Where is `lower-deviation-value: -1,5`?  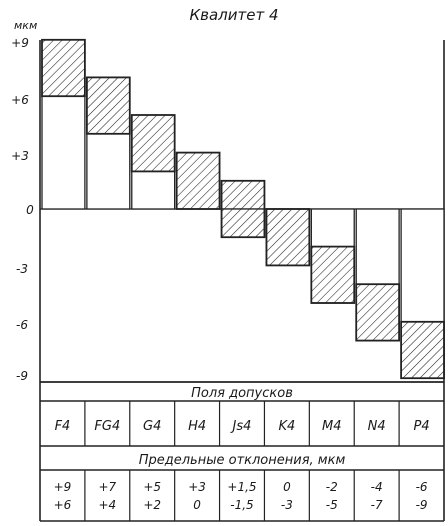 lower-deviation-value: -1,5 is located at coordinates (241, 505).